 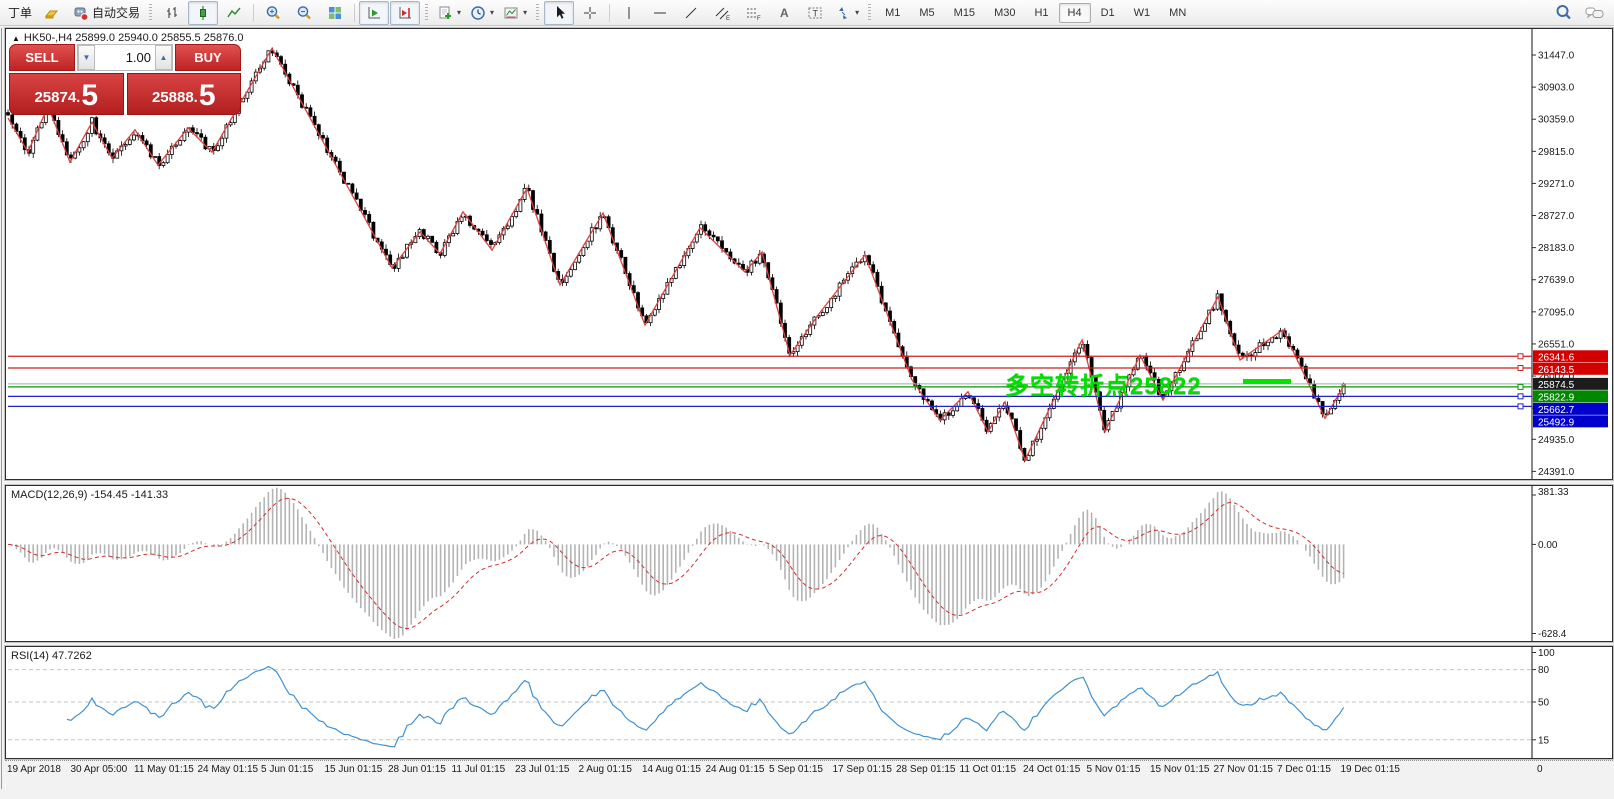 What do you see at coordinates (20, 13) in the screenshot?
I see `new-order-button: 丁单` at bounding box center [20, 13].